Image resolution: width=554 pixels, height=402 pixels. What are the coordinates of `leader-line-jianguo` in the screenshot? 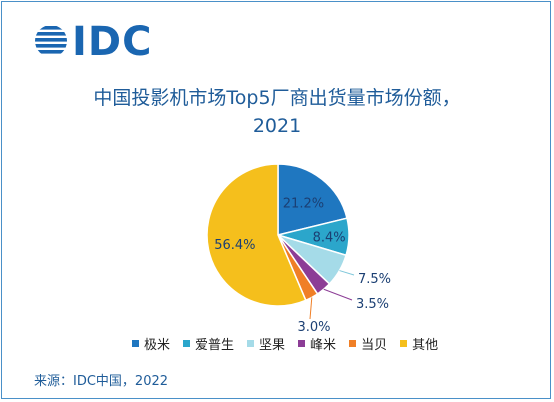 It's located at (347, 273).